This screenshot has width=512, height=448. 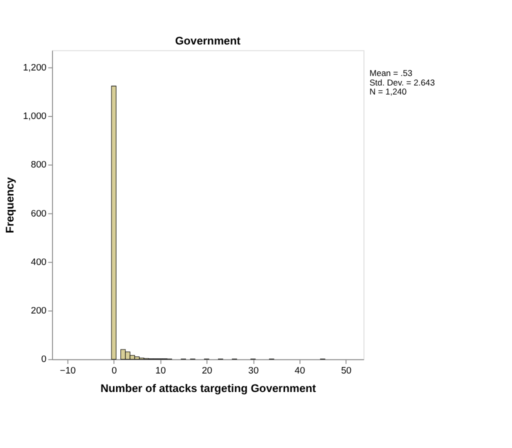 I want to click on y-tick-label: 600, so click(x=38, y=213).